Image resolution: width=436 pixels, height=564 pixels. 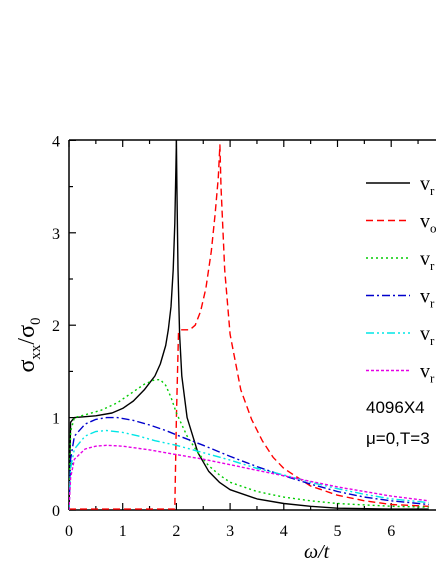 I want to click on x-tick-label: 4, so click(x=284, y=531).